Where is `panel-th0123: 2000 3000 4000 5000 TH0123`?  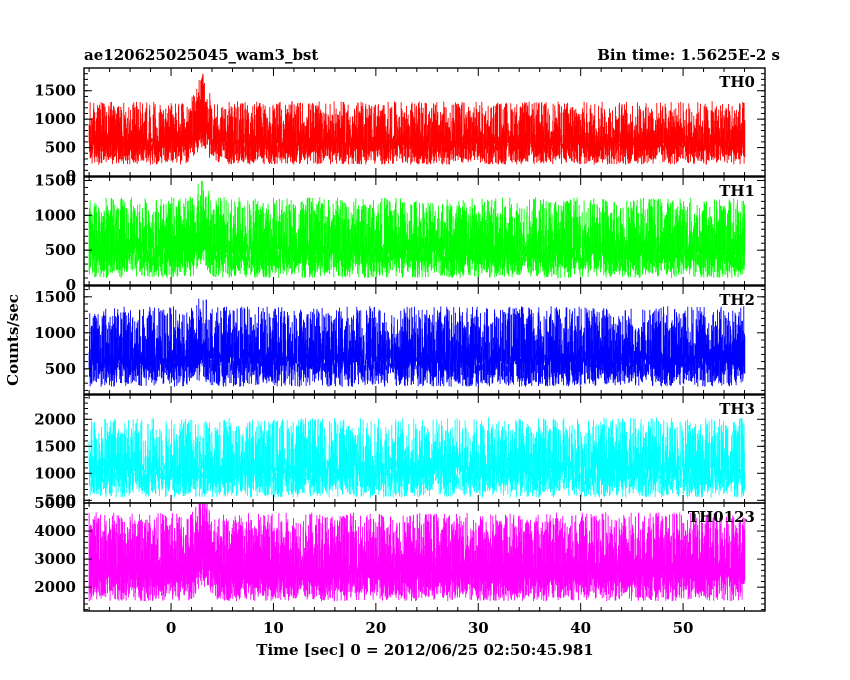 panel-th0123: 2000 3000 4000 5000 TH0123 is located at coordinates (400, 553).